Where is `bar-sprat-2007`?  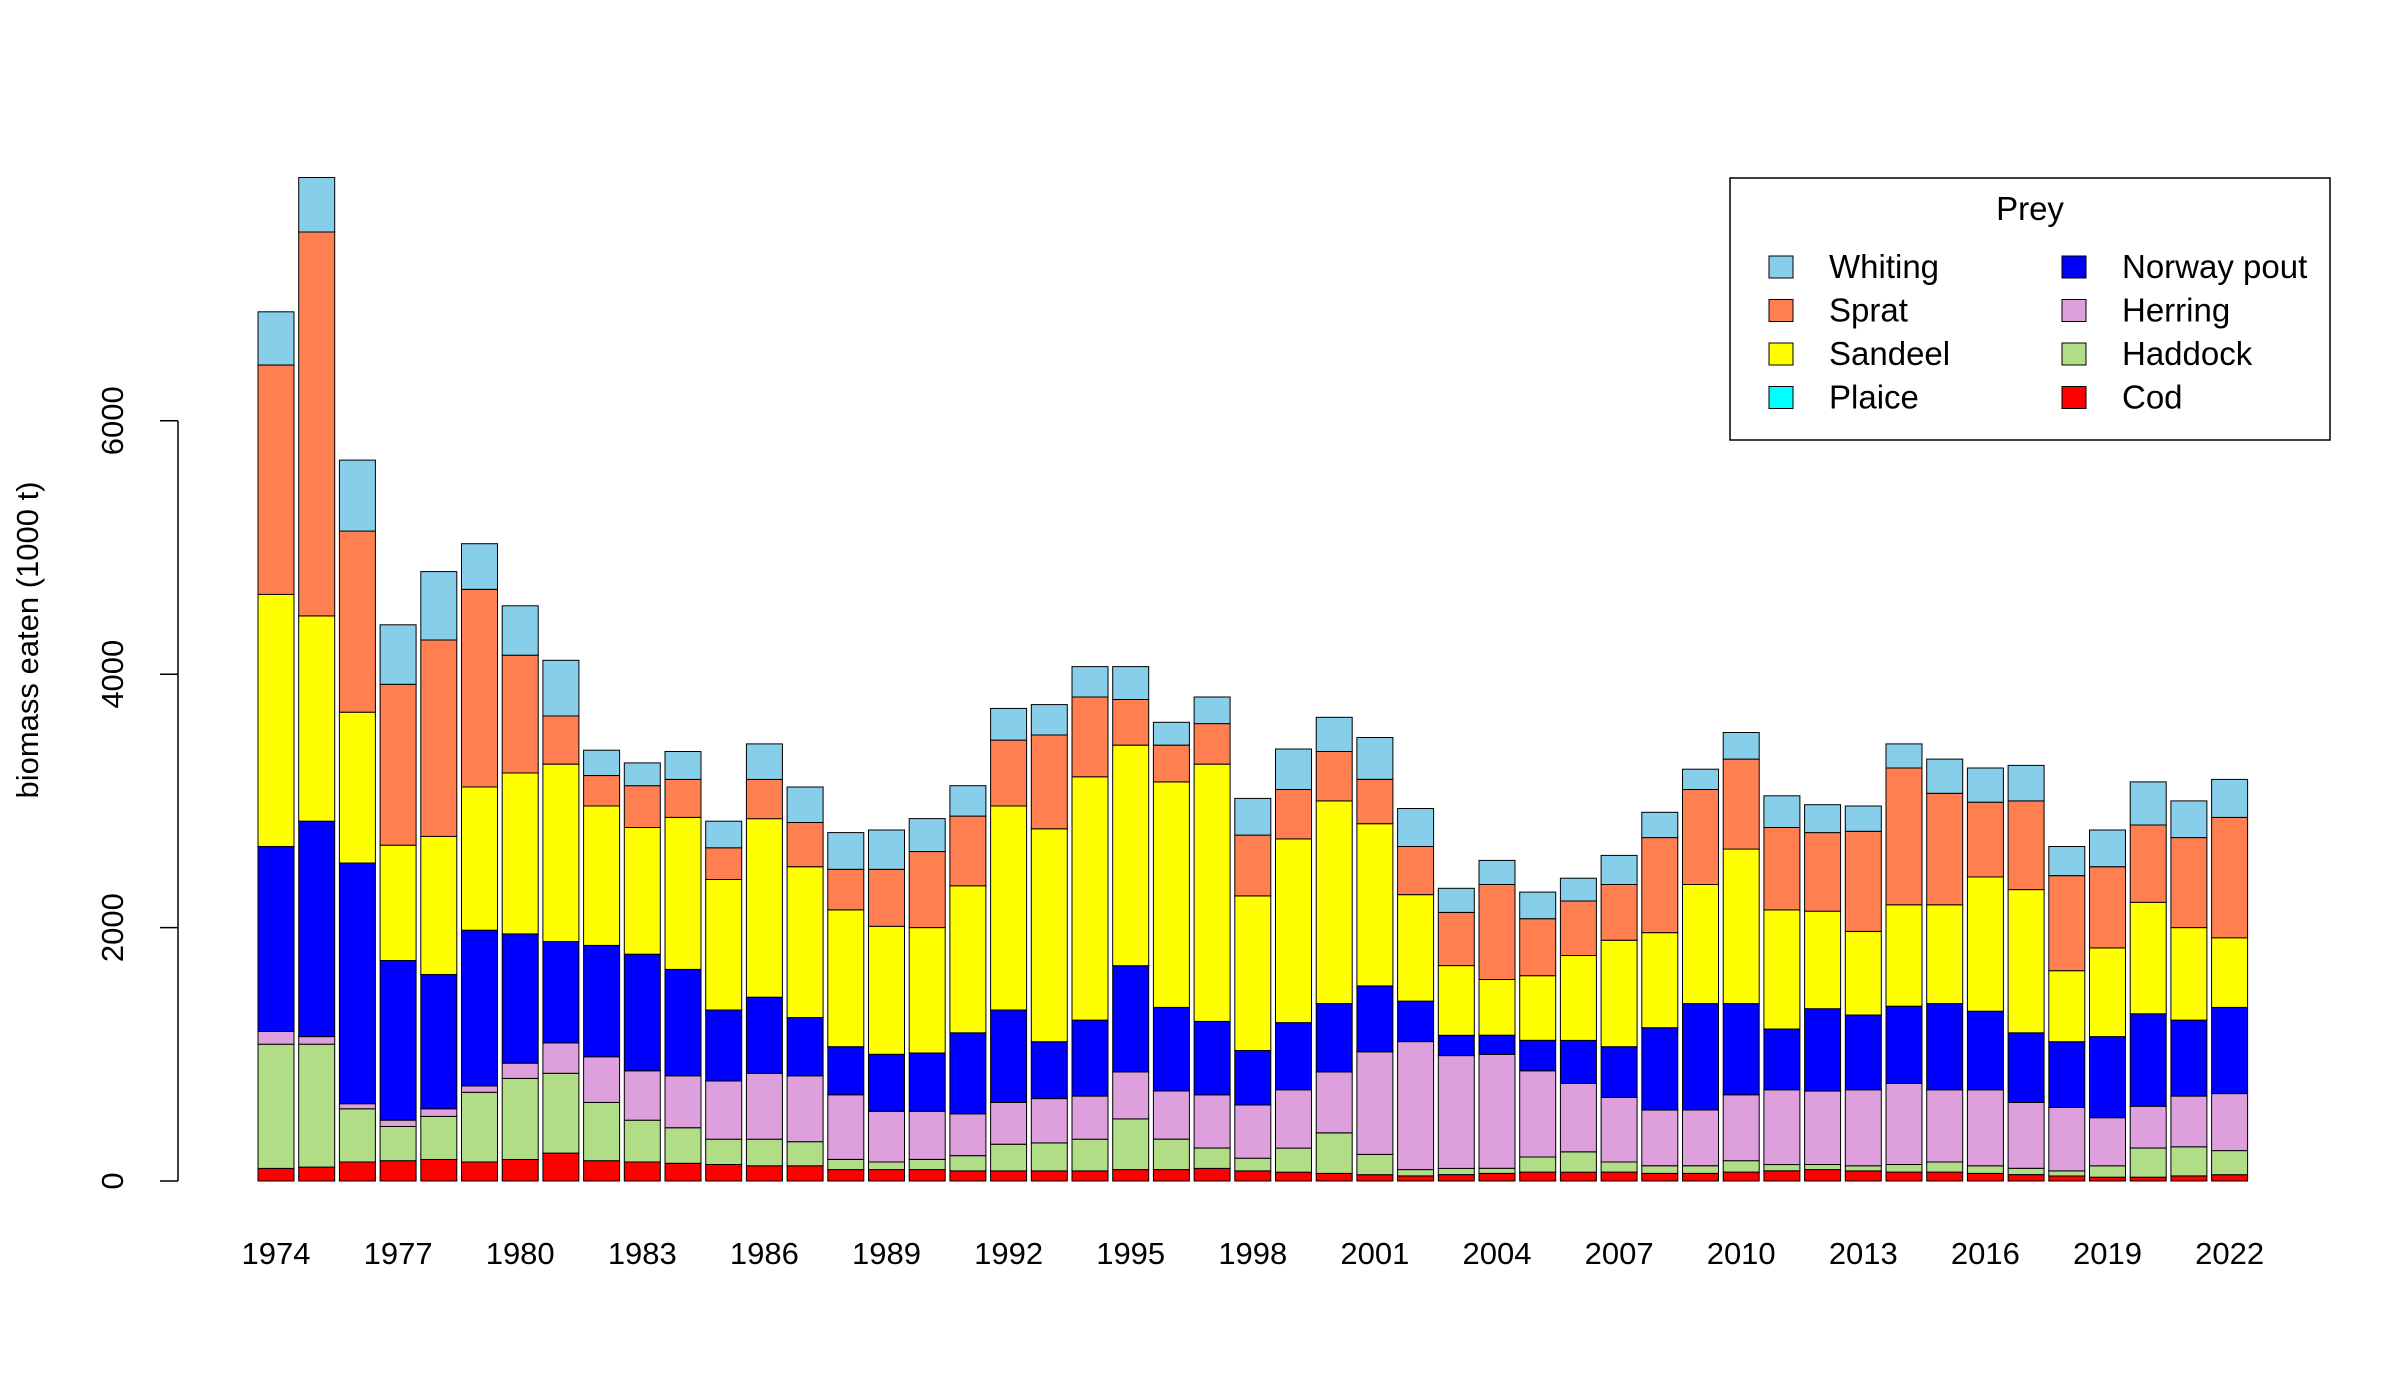
bar-sprat-2007 is located at coordinates (1619, 912).